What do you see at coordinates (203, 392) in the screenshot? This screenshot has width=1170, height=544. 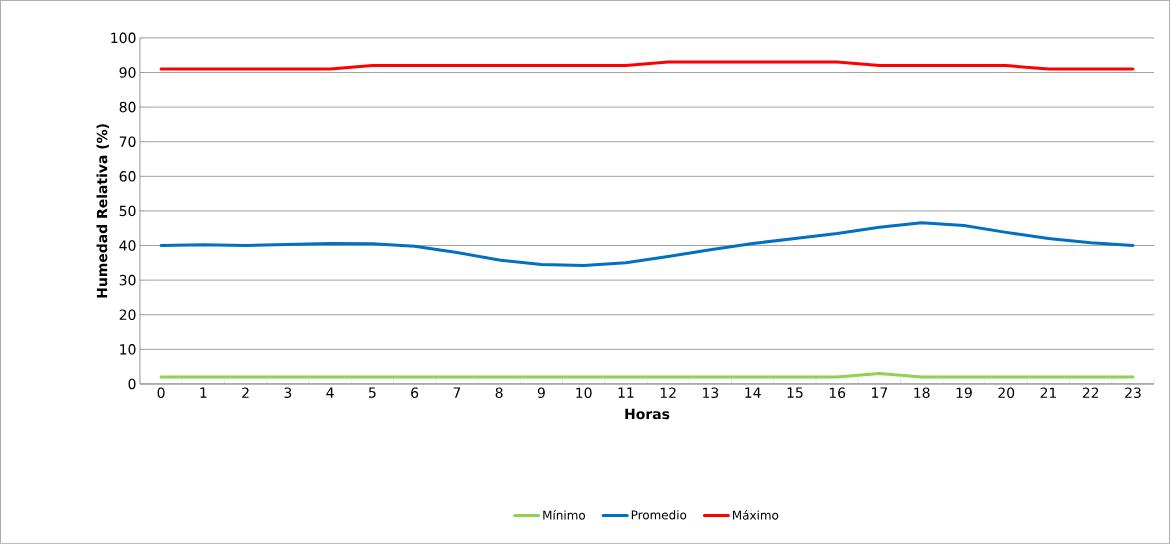 I see `x-tick-label: 1` at bounding box center [203, 392].